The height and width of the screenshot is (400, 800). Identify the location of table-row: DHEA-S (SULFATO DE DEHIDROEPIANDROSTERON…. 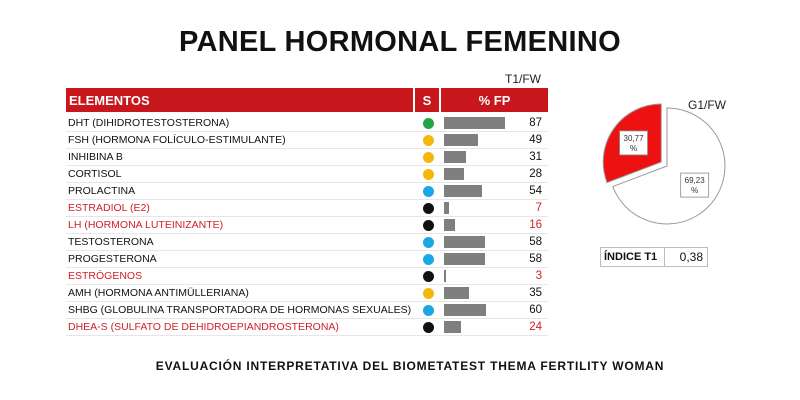
(307, 327).